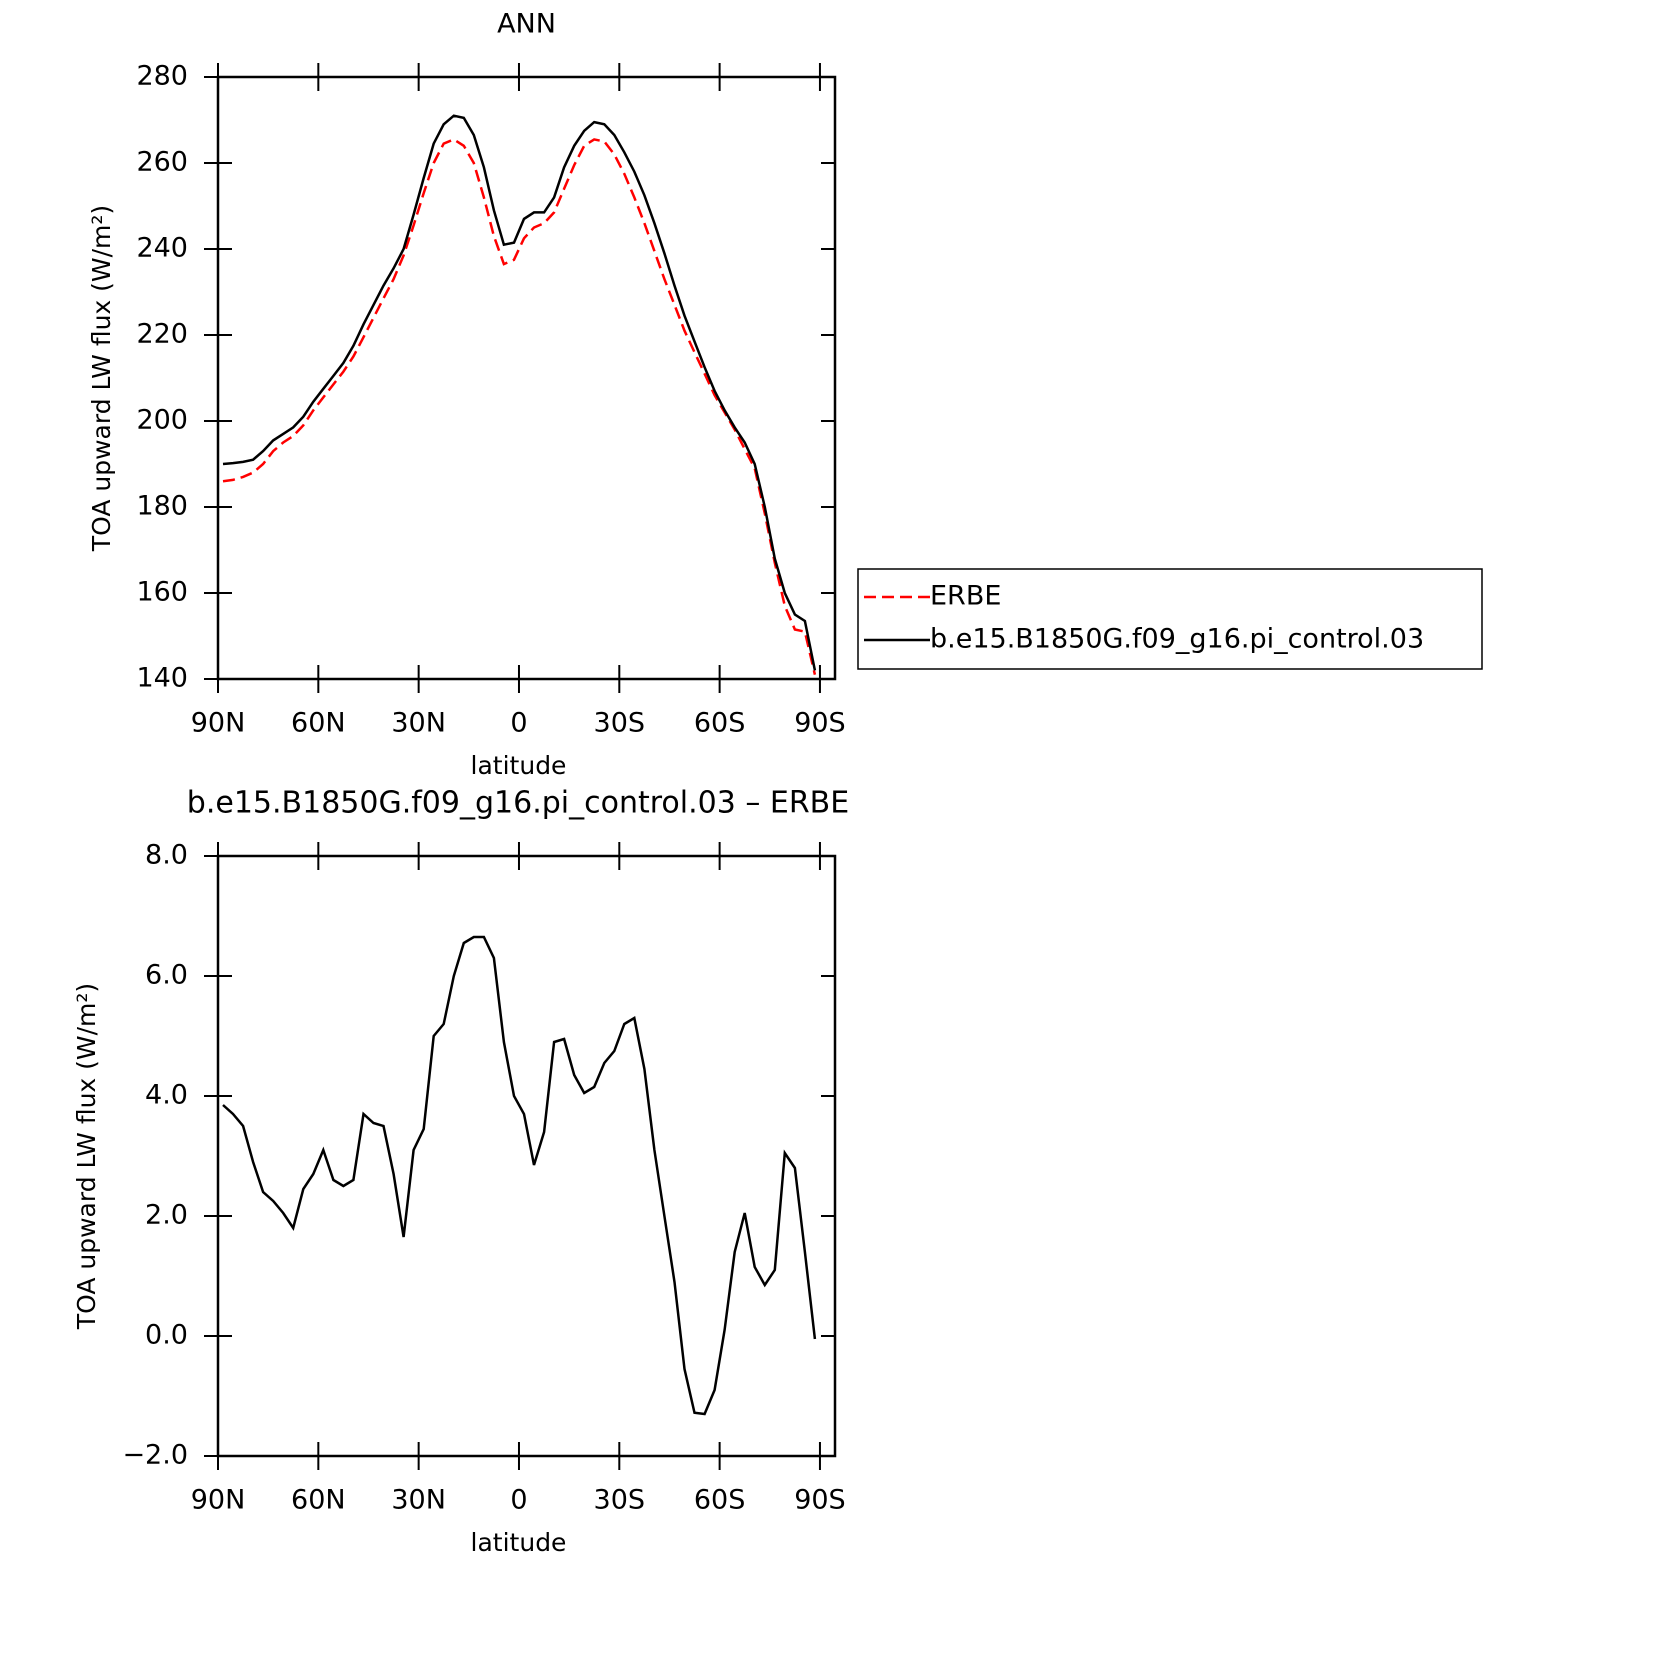 This screenshot has height=1663, width=1666. I want to click on y-tick-label: 180, so click(162, 506).